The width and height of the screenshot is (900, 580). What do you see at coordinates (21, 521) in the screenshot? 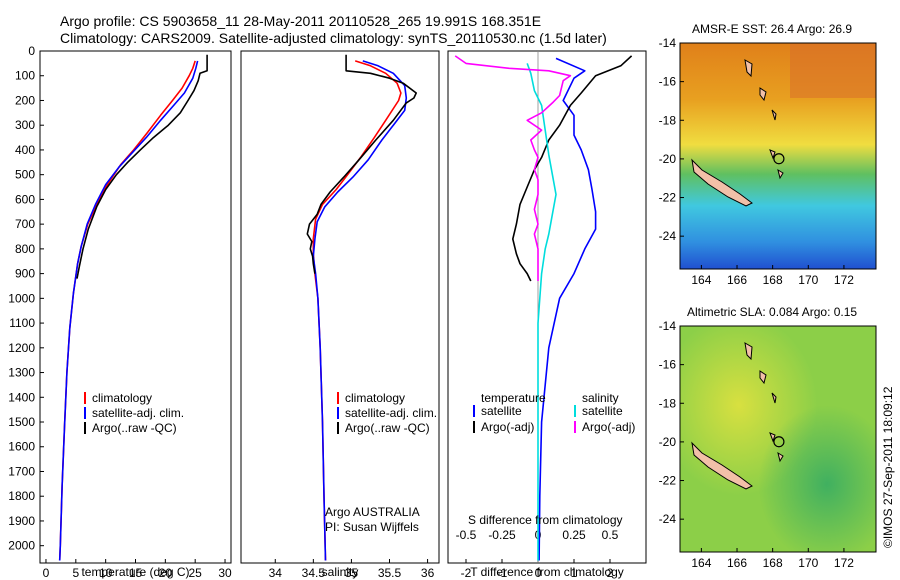
I see `depth-tick-label: 1900` at bounding box center [21, 521].